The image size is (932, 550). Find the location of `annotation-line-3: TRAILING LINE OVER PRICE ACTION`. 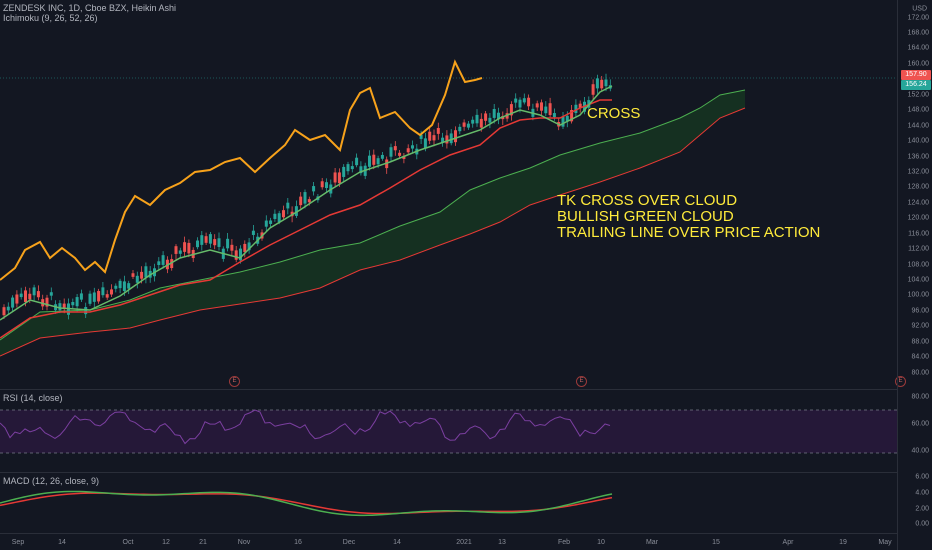

annotation-line-3: TRAILING LINE OVER PRICE ACTION is located at coordinates (689, 232).